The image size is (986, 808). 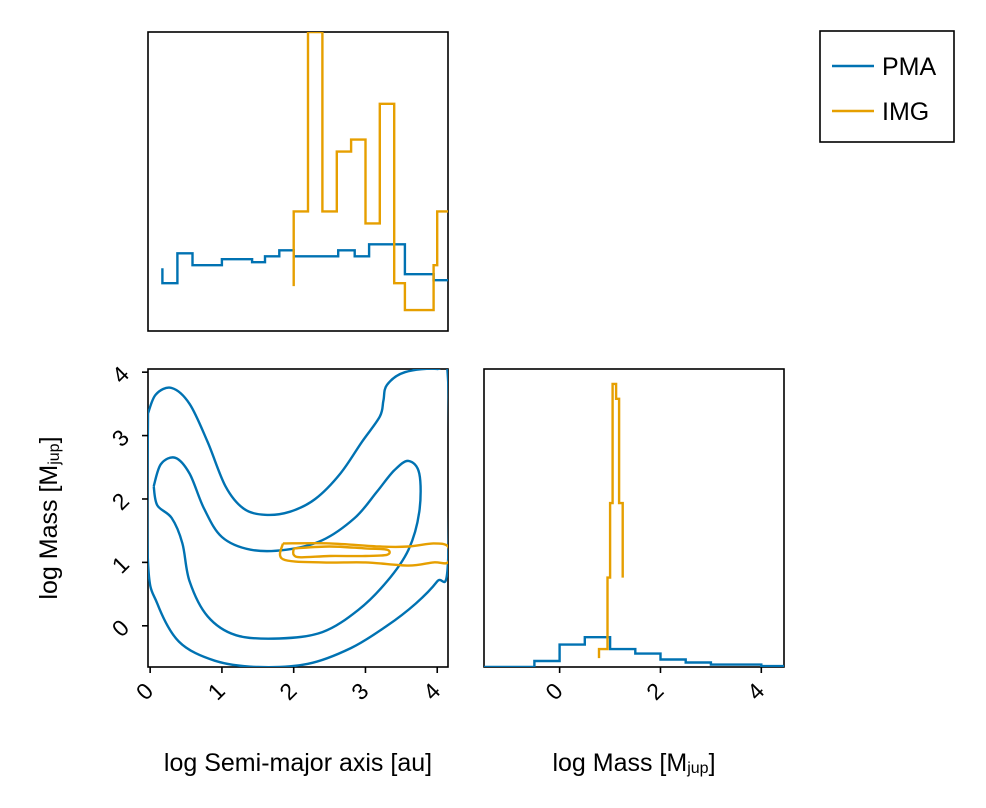 What do you see at coordinates (216, 691) in the screenshot?
I see `bottom-left-x-tick-label-1: 1` at bounding box center [216, 691].